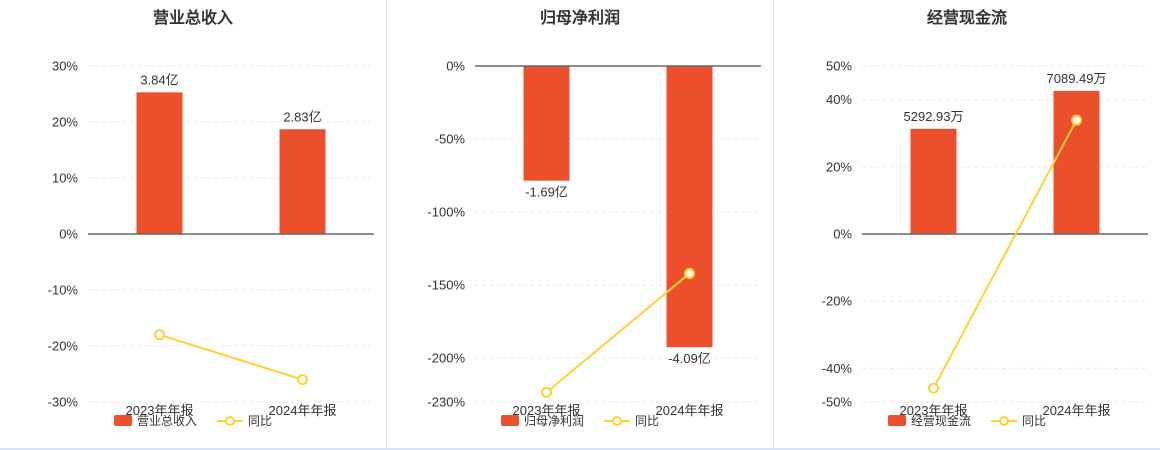  What do you see at coordinates (1077, 78) in the screenshot?
I see `bar-value-label: 7089.49万` at bounding box center [1077, 78].